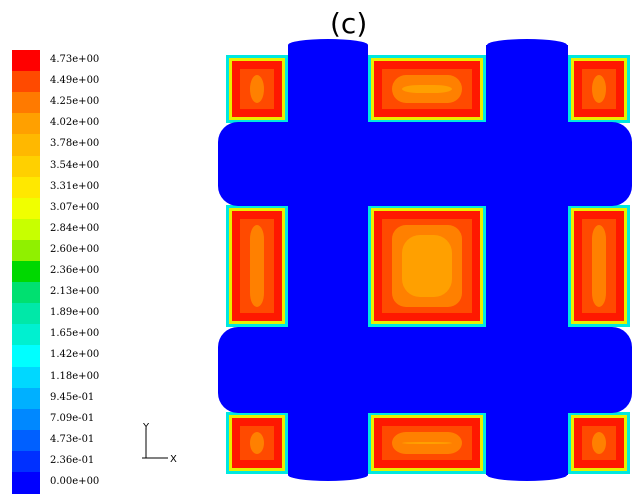 The height and width of the screenshot is (494, 636). Describe the element at coordinates (75, 481) in the screenshot. I see `colorbar-tick-label: 0.00e+00` at that location.